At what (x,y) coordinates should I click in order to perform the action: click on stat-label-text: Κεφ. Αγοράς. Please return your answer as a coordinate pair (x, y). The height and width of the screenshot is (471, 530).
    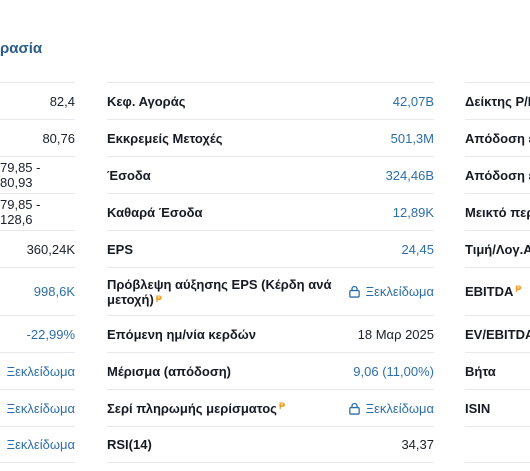
    Looking at the image, I should click on (146, 101).